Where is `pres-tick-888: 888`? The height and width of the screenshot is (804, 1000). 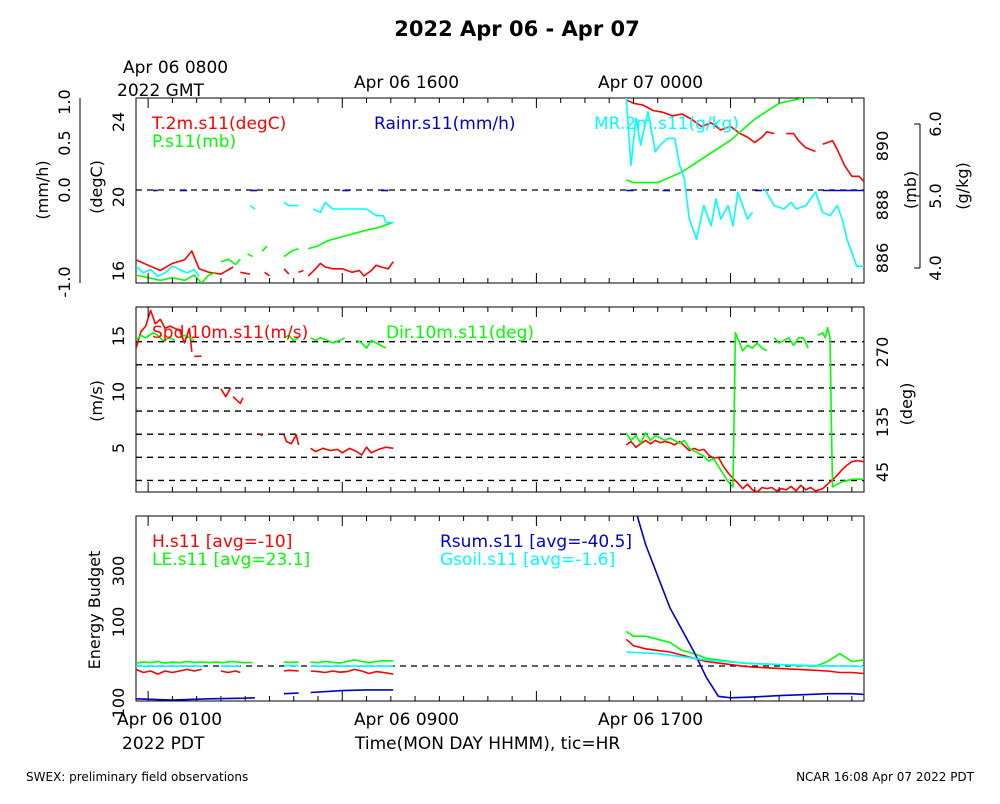
pres-tick-888: 888 is located at coordinates (882, 205).